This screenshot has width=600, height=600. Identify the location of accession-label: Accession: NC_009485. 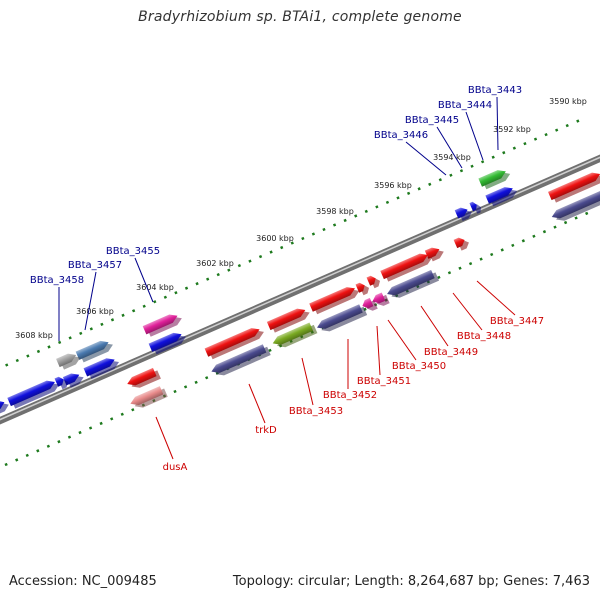
(83, 581).